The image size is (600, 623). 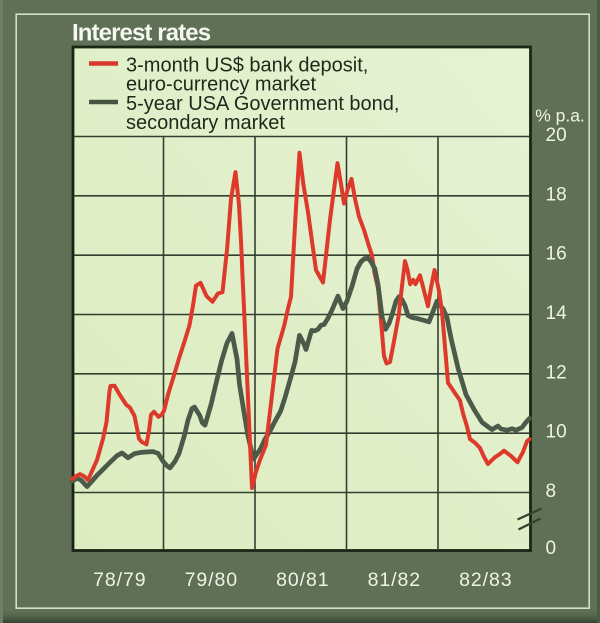 What do you see at coordinates (119, 580) in the screenshot?
I see `svg-text: 78/79` at bounding box center [119, 580].